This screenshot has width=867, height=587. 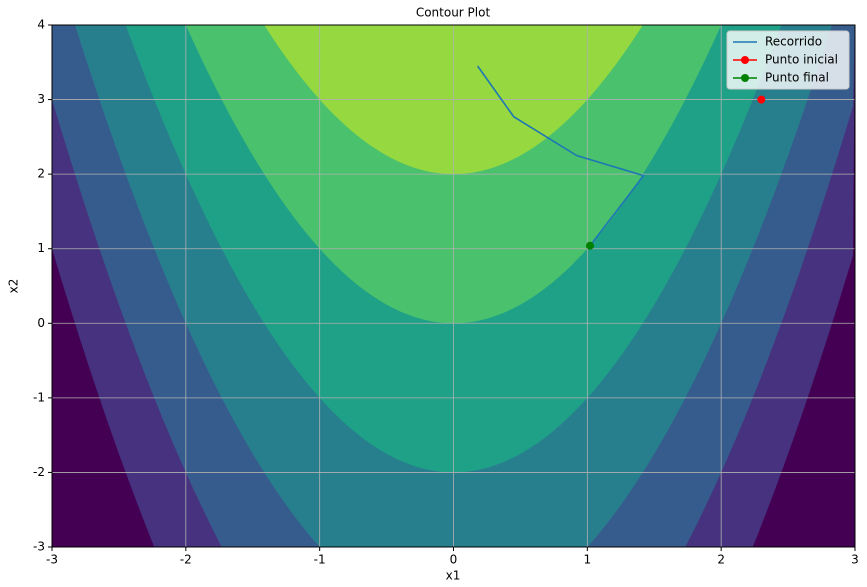 I want to click on x-tick-label: -1, so click(x=320, y=560).